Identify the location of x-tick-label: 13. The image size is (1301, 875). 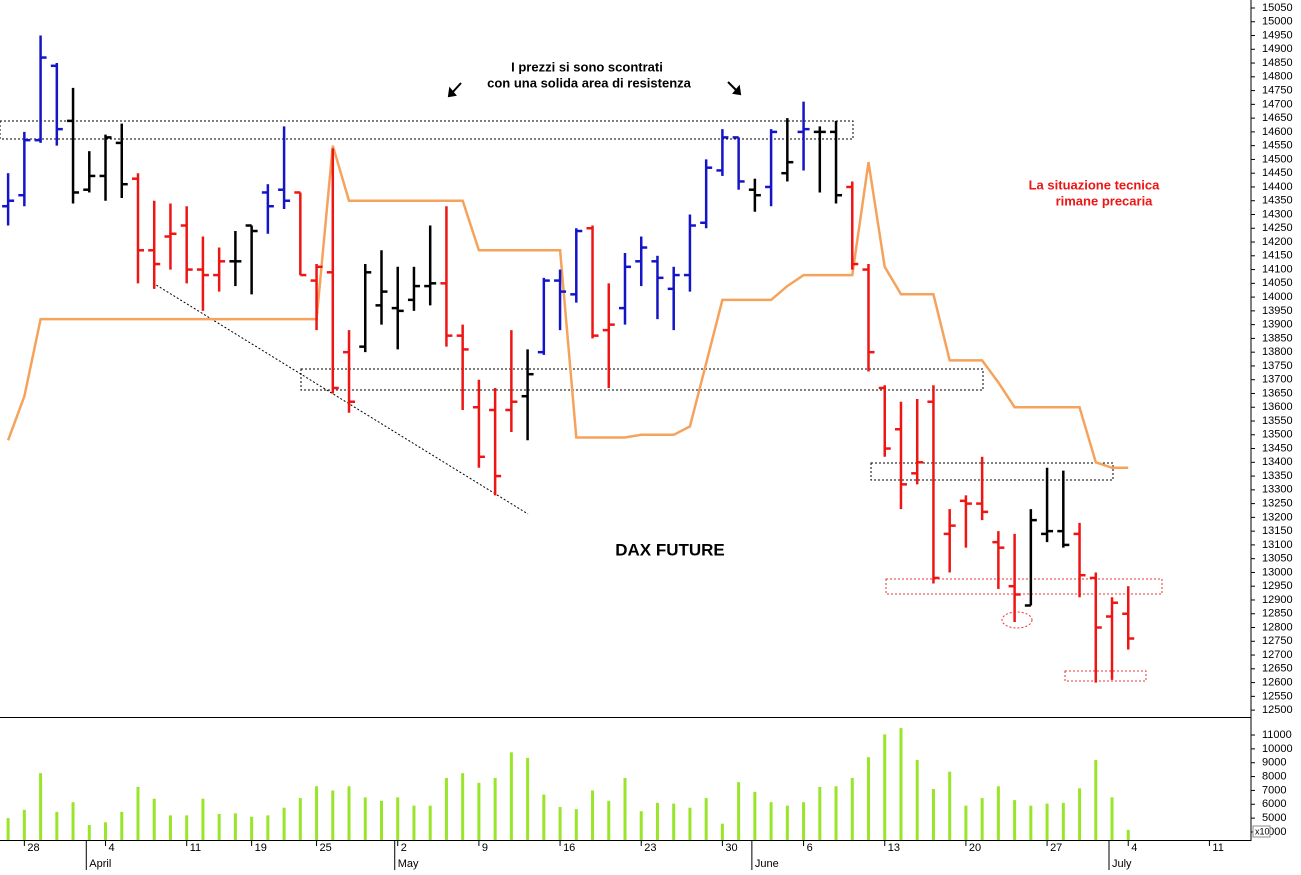
(894, 848).